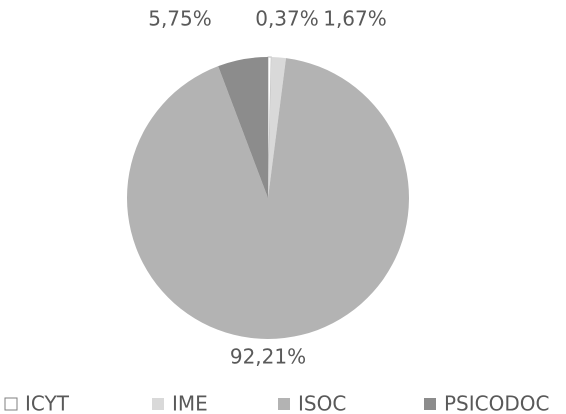 The height and width of the screenshot is (414, 566). Describe the element at coordinates (355, 19) in the screenshot. I see `data-label: 1,67%` at that location.